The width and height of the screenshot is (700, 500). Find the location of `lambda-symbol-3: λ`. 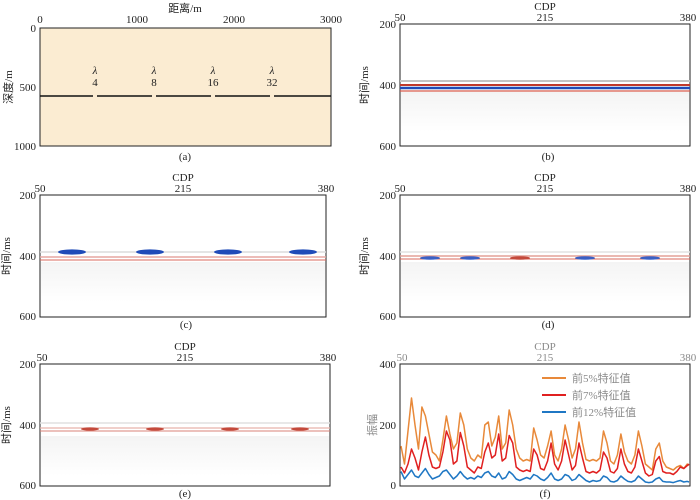

lambda-symbol-3: λ is located at coordinates (213, 71).